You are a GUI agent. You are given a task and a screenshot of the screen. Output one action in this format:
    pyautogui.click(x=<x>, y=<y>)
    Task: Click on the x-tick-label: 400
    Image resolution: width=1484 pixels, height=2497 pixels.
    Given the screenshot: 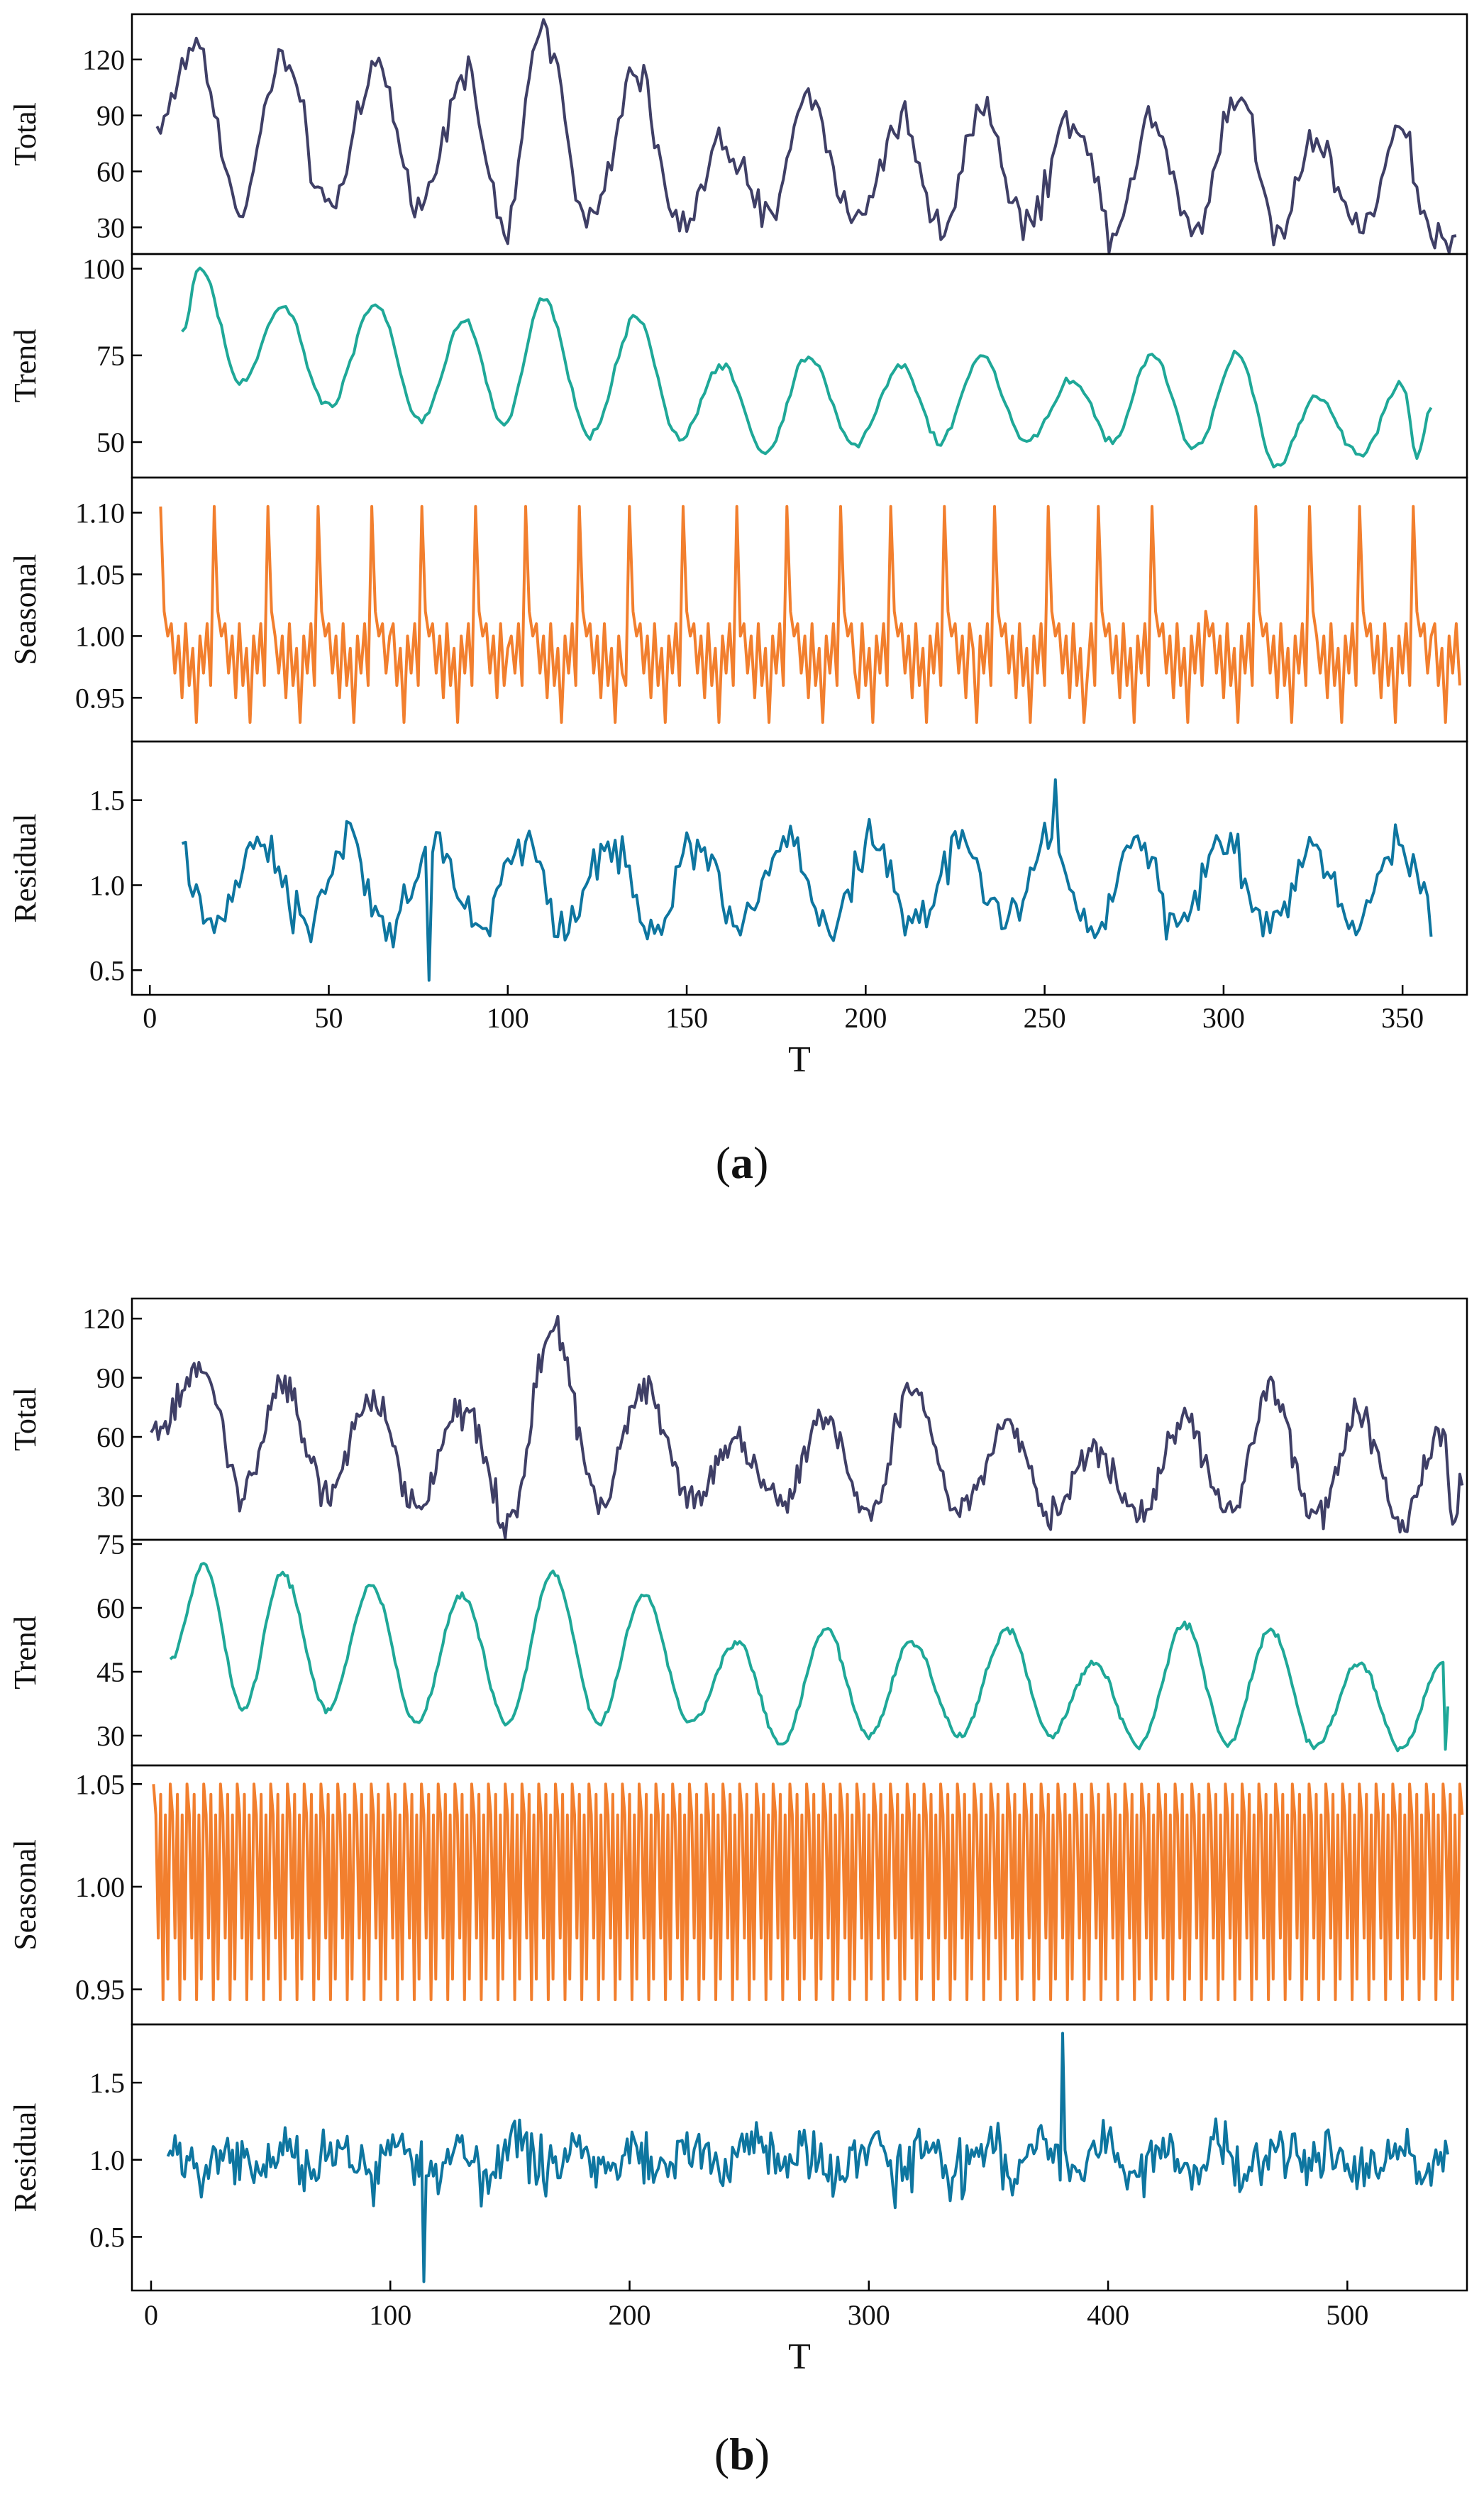 What is the action you would take?
    pyautogui.click(x=1108, y=2315)
    